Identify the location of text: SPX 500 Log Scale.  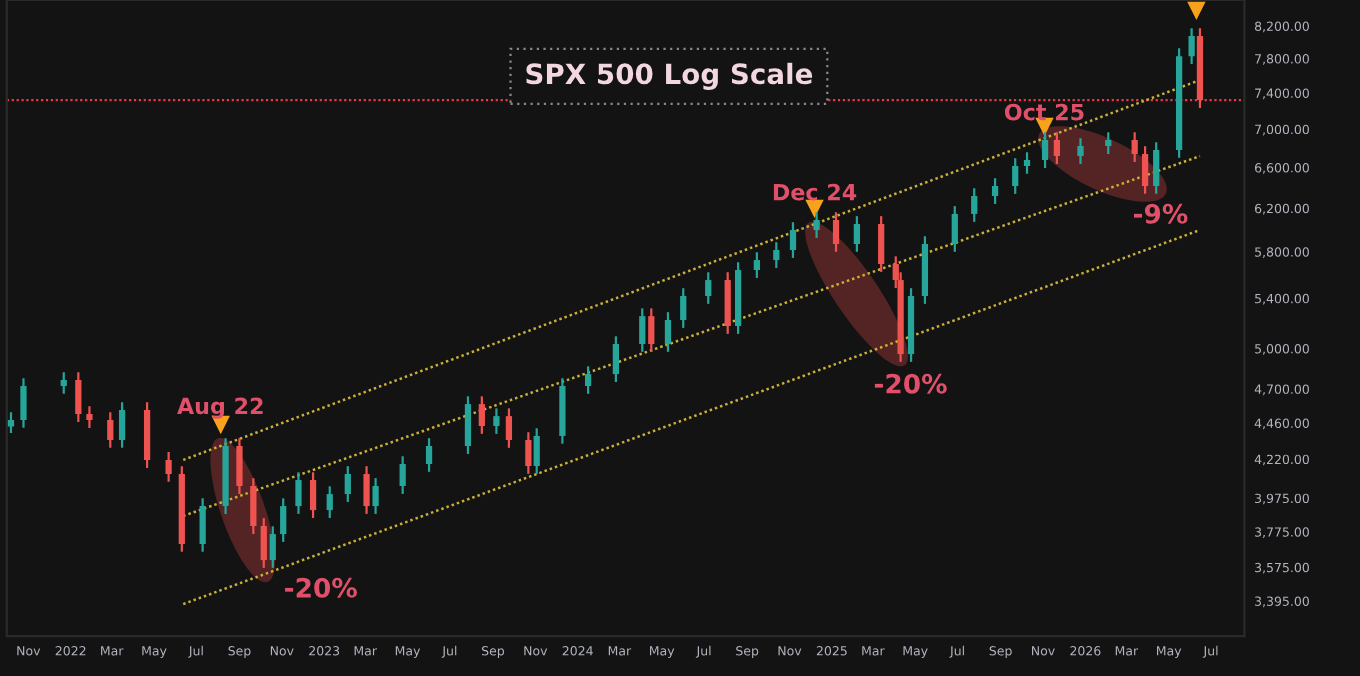
(669, 76).